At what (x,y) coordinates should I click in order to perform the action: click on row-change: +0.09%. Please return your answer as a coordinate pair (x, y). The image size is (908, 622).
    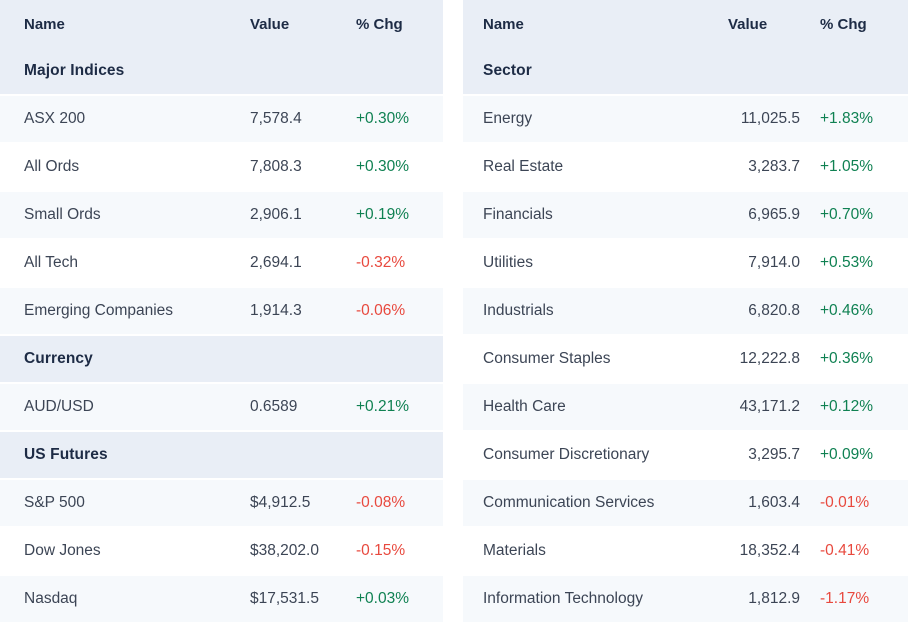
    Looking at the image, I should click on (847, 454).